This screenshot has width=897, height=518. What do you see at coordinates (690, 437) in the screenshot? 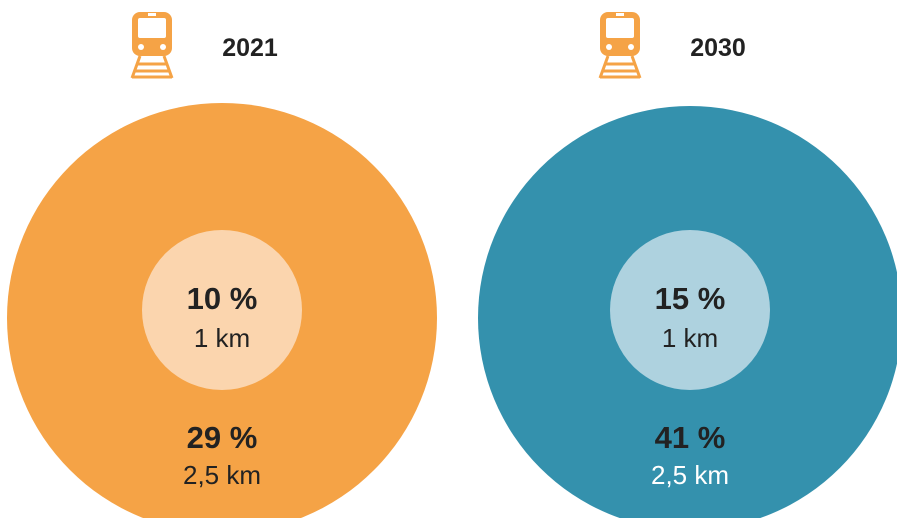
I see `outer-percent: 41 %` at bounding box center [690, 437].